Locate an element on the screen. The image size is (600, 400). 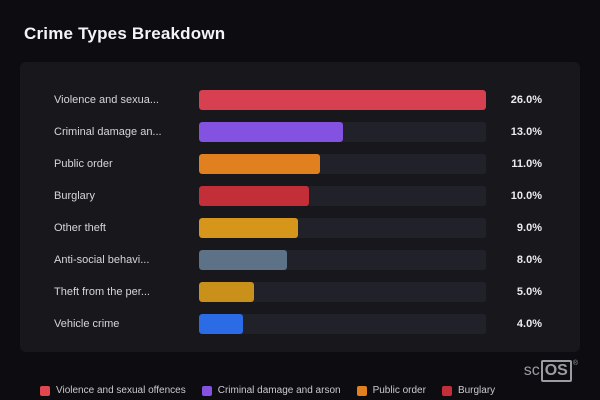
value-label: 10.0% is located at coordinates (526, 196).